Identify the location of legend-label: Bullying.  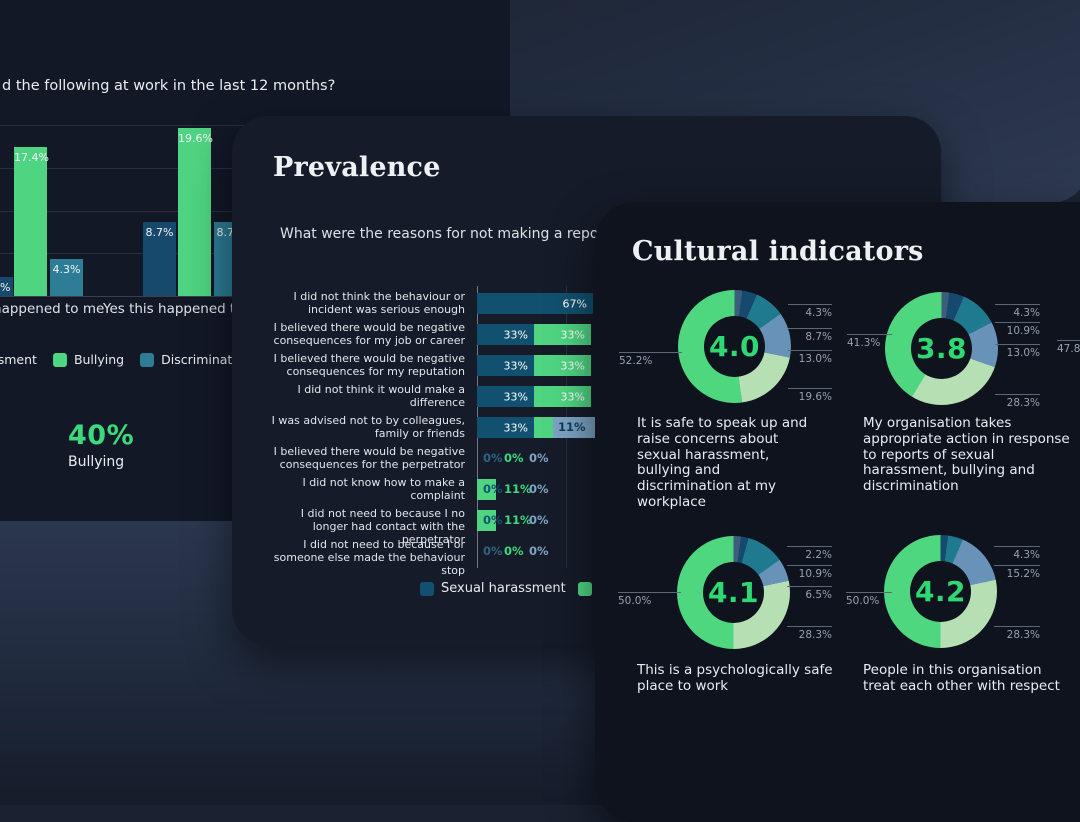
(99, 359).